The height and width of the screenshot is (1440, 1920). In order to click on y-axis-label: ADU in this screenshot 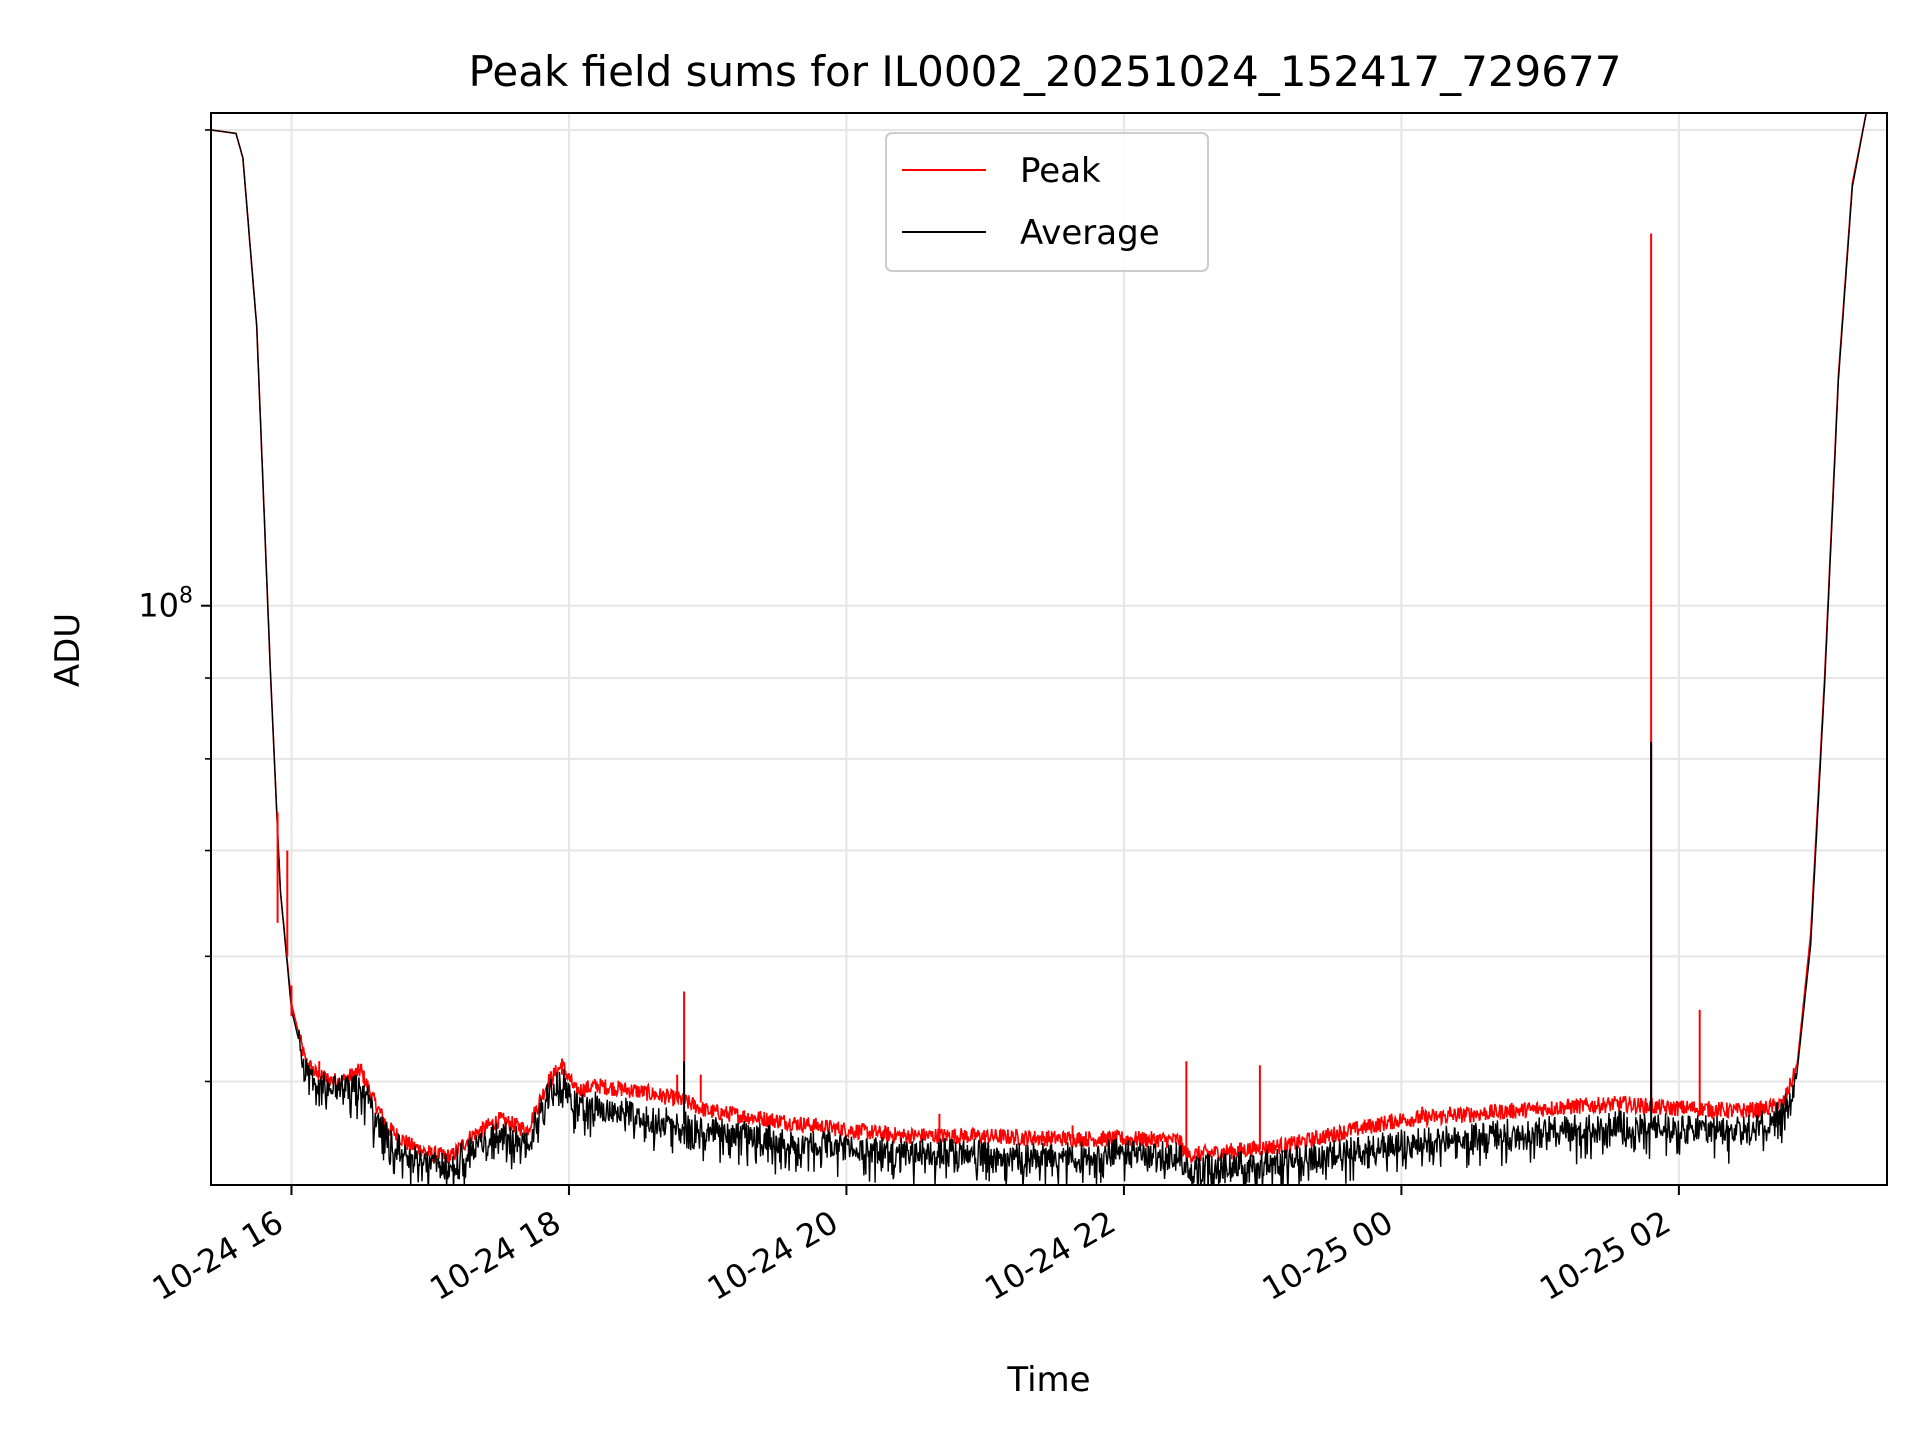, I will do `click(68, 650)`.